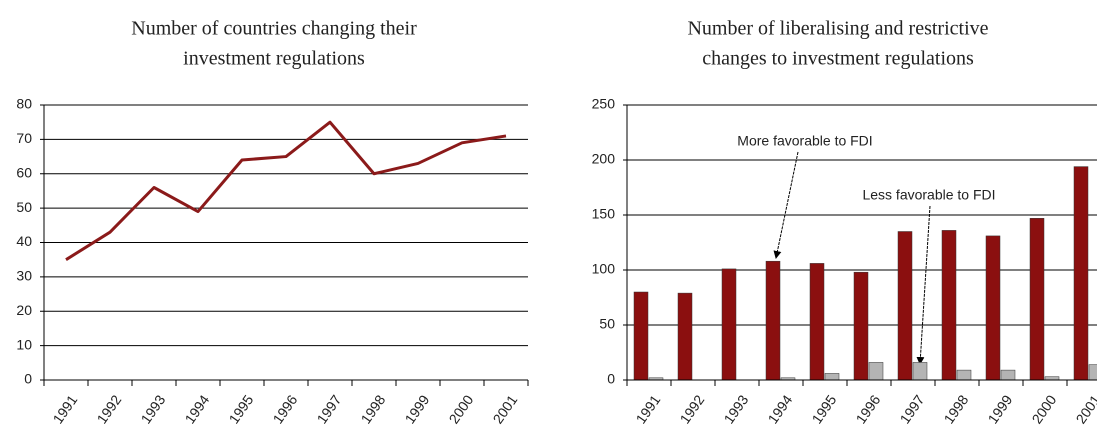  Describe the element at coordinates (604, 269) in the screenshot. I see `y-tick-label: 100` at that location.